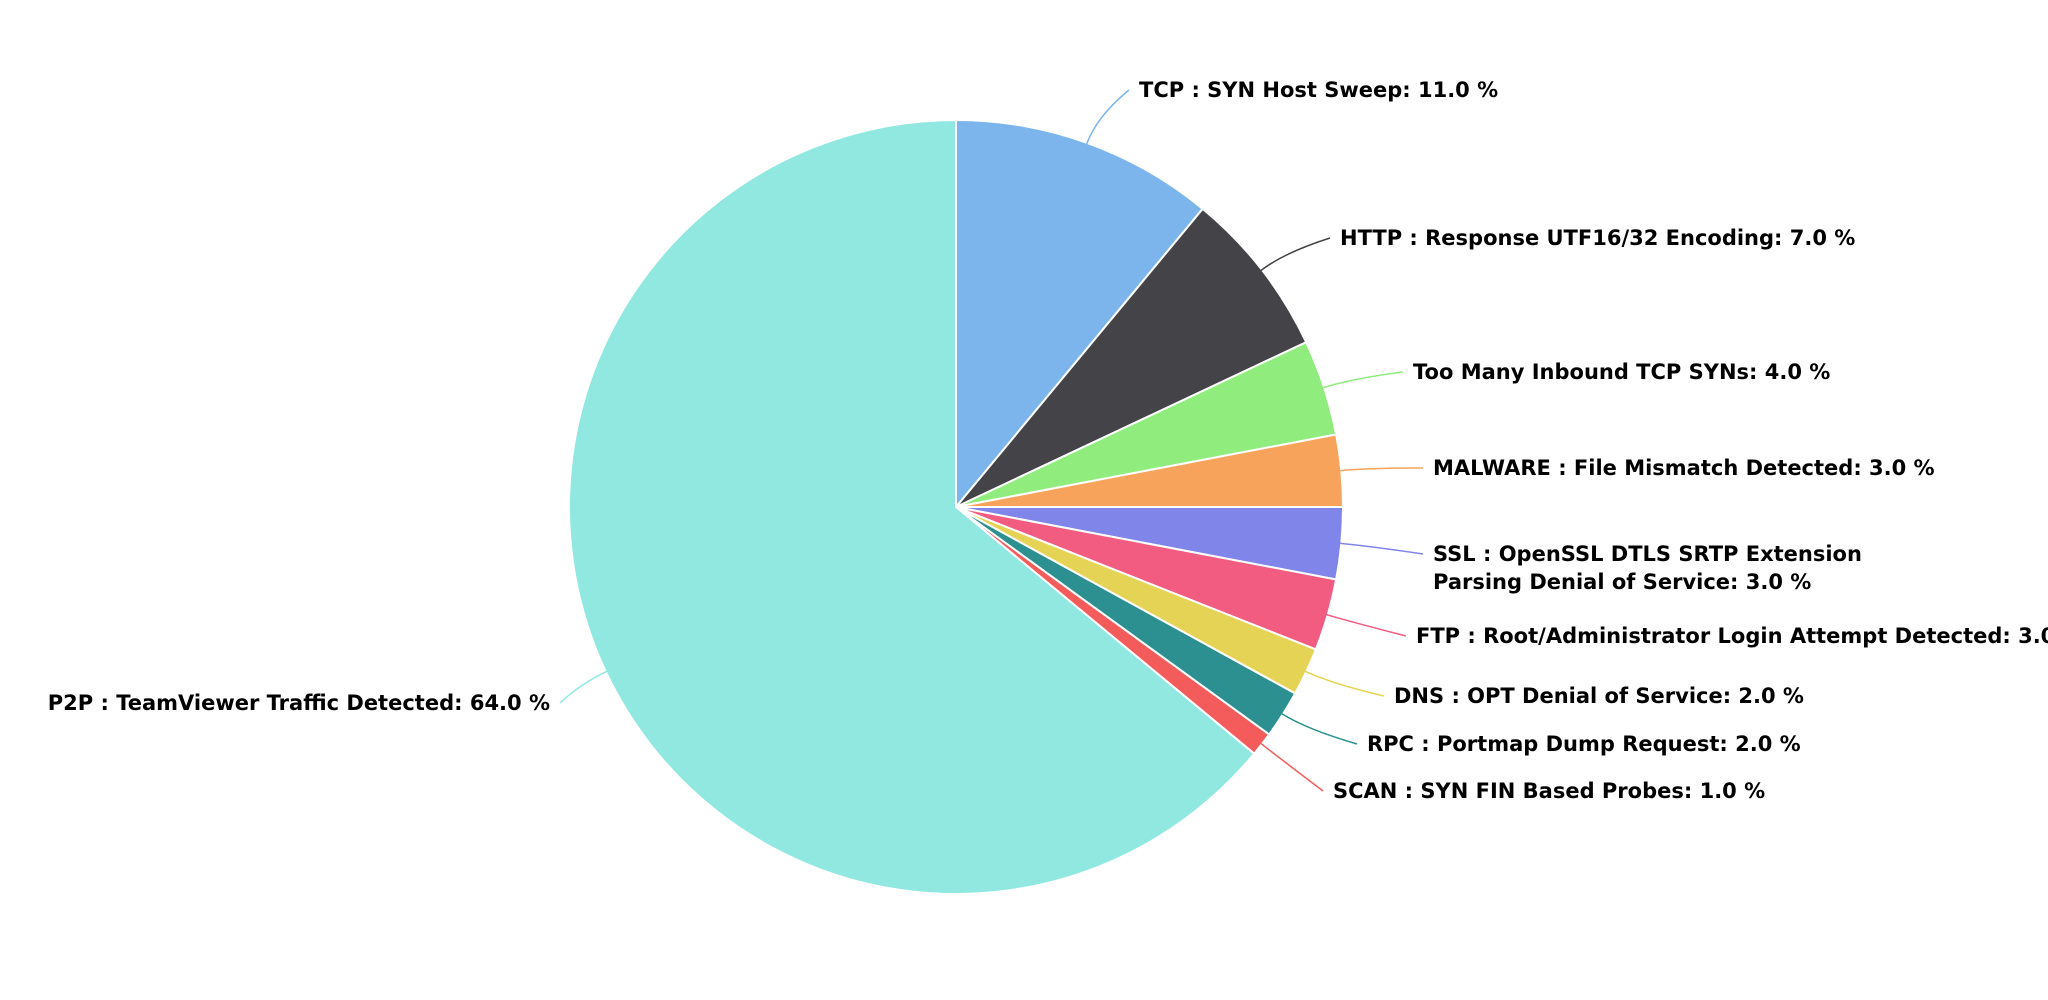  I want to click on data-label: MALWARE : File Mismatch Detected: 3.0 %, so click(1684, 468).